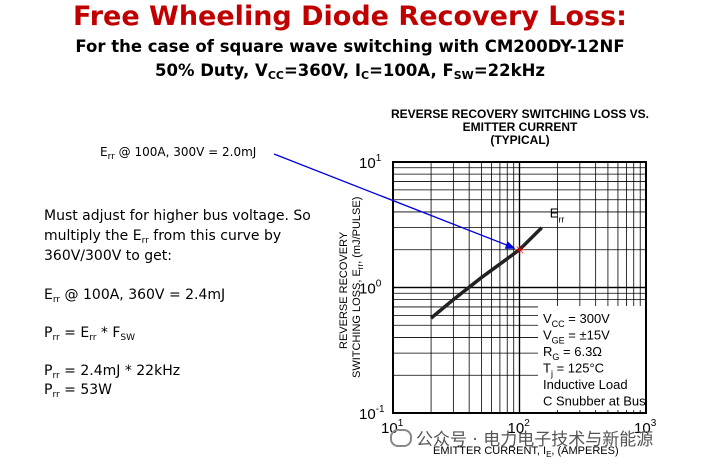 This screenshot has width=709, height=468. I want to click on callout-arrowhead, so click(510, 245).